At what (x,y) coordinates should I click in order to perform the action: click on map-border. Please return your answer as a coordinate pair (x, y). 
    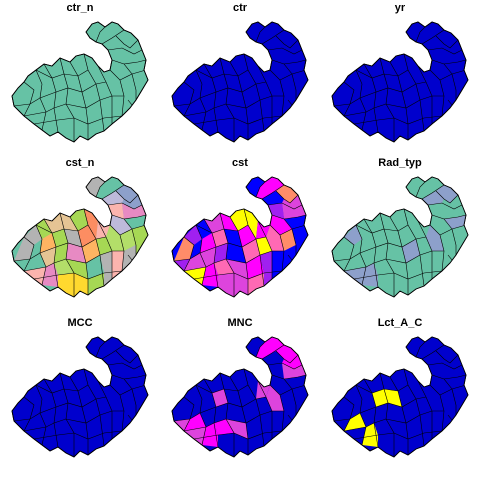
    Looking at the image, I should click on (400, 82).